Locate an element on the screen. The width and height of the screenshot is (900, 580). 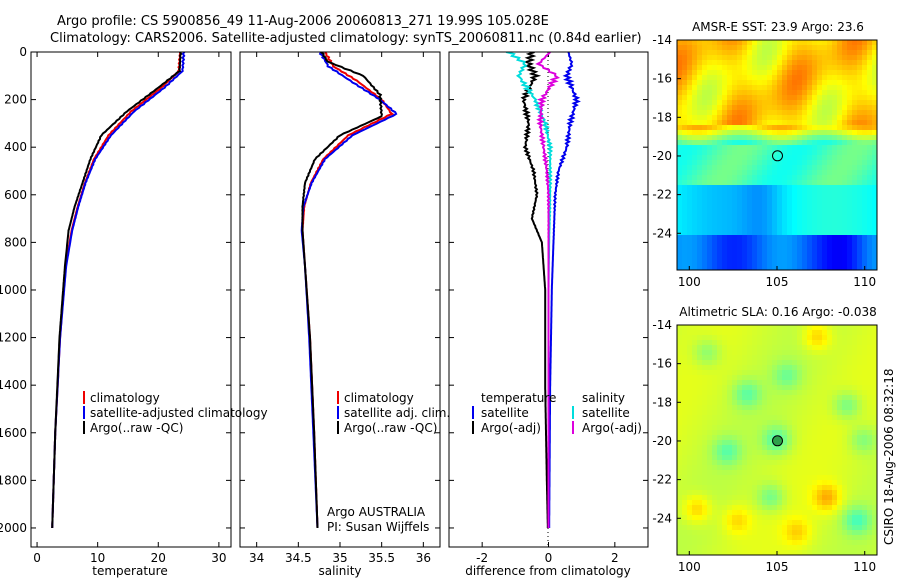
salinity-series is located at coordinates (349, 290).